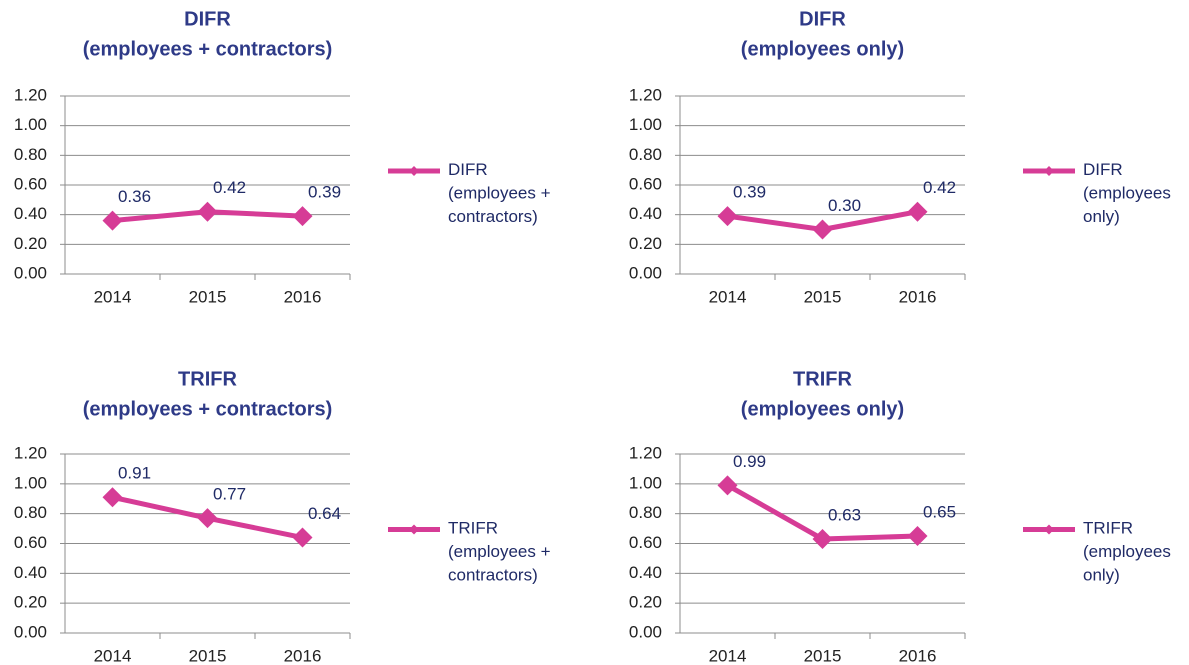 Image resolution: width=1189 pixels, height=665 pixels. I want to click on value-label: 0.30, so click(844, 205).